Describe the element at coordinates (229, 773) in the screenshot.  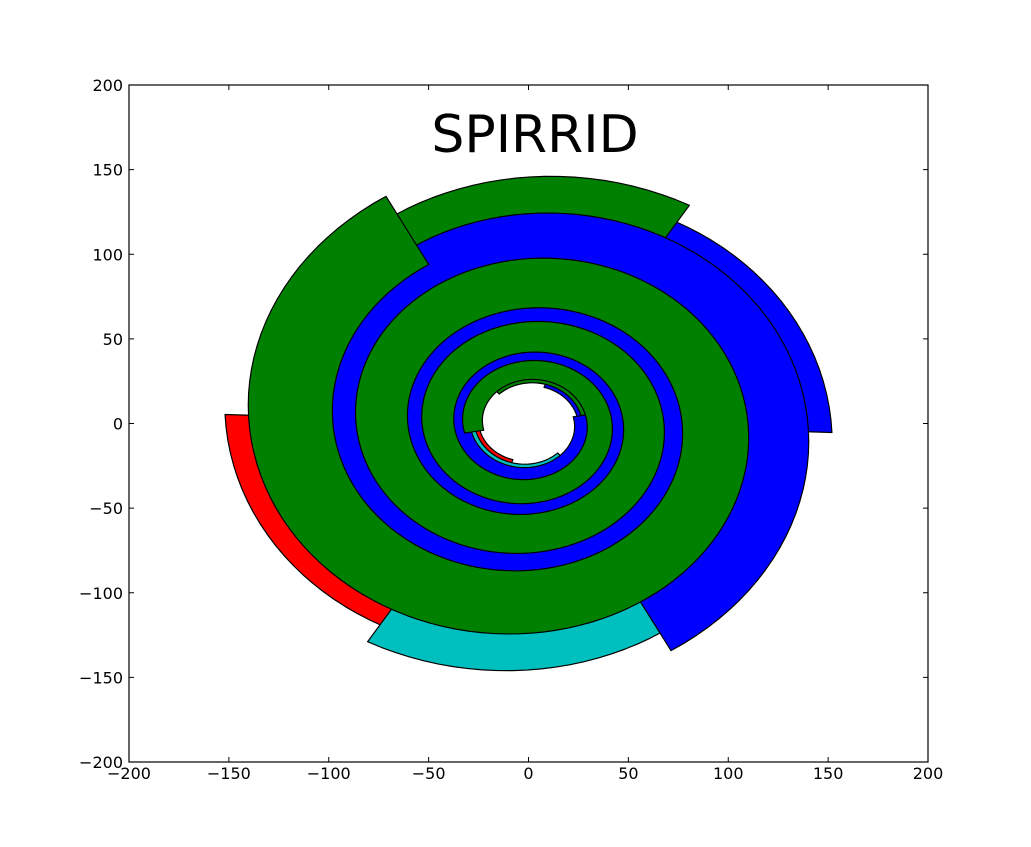
I see `x-tick-label: −150` at that location.